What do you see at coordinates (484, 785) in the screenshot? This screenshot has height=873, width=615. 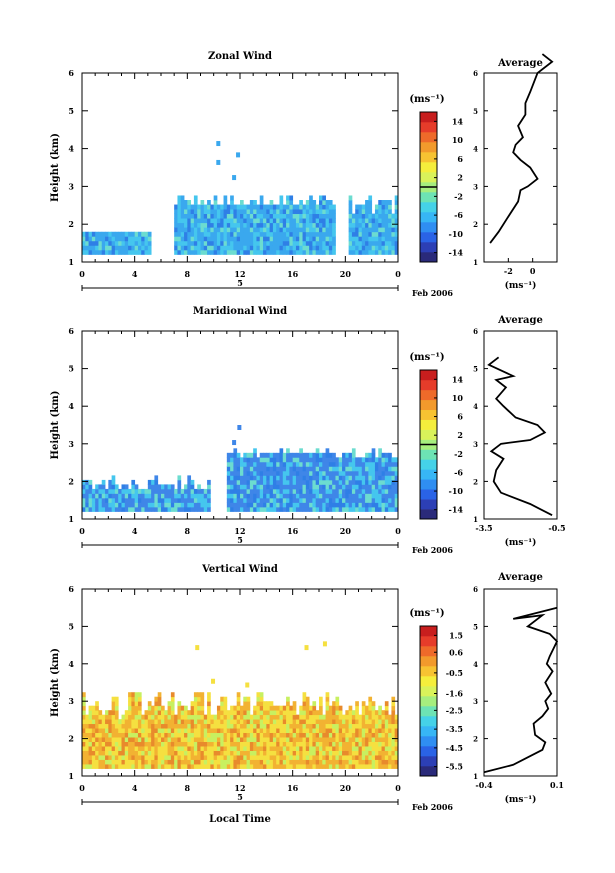 I see `average-x-tick-label: -0.4` at bounding box center [484, 785].